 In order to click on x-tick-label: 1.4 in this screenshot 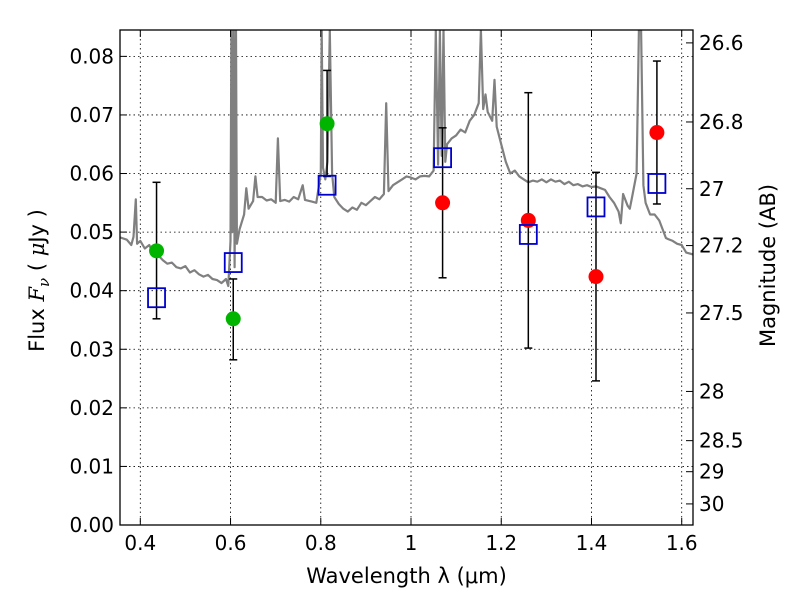, I will do `click(592, 543)`.